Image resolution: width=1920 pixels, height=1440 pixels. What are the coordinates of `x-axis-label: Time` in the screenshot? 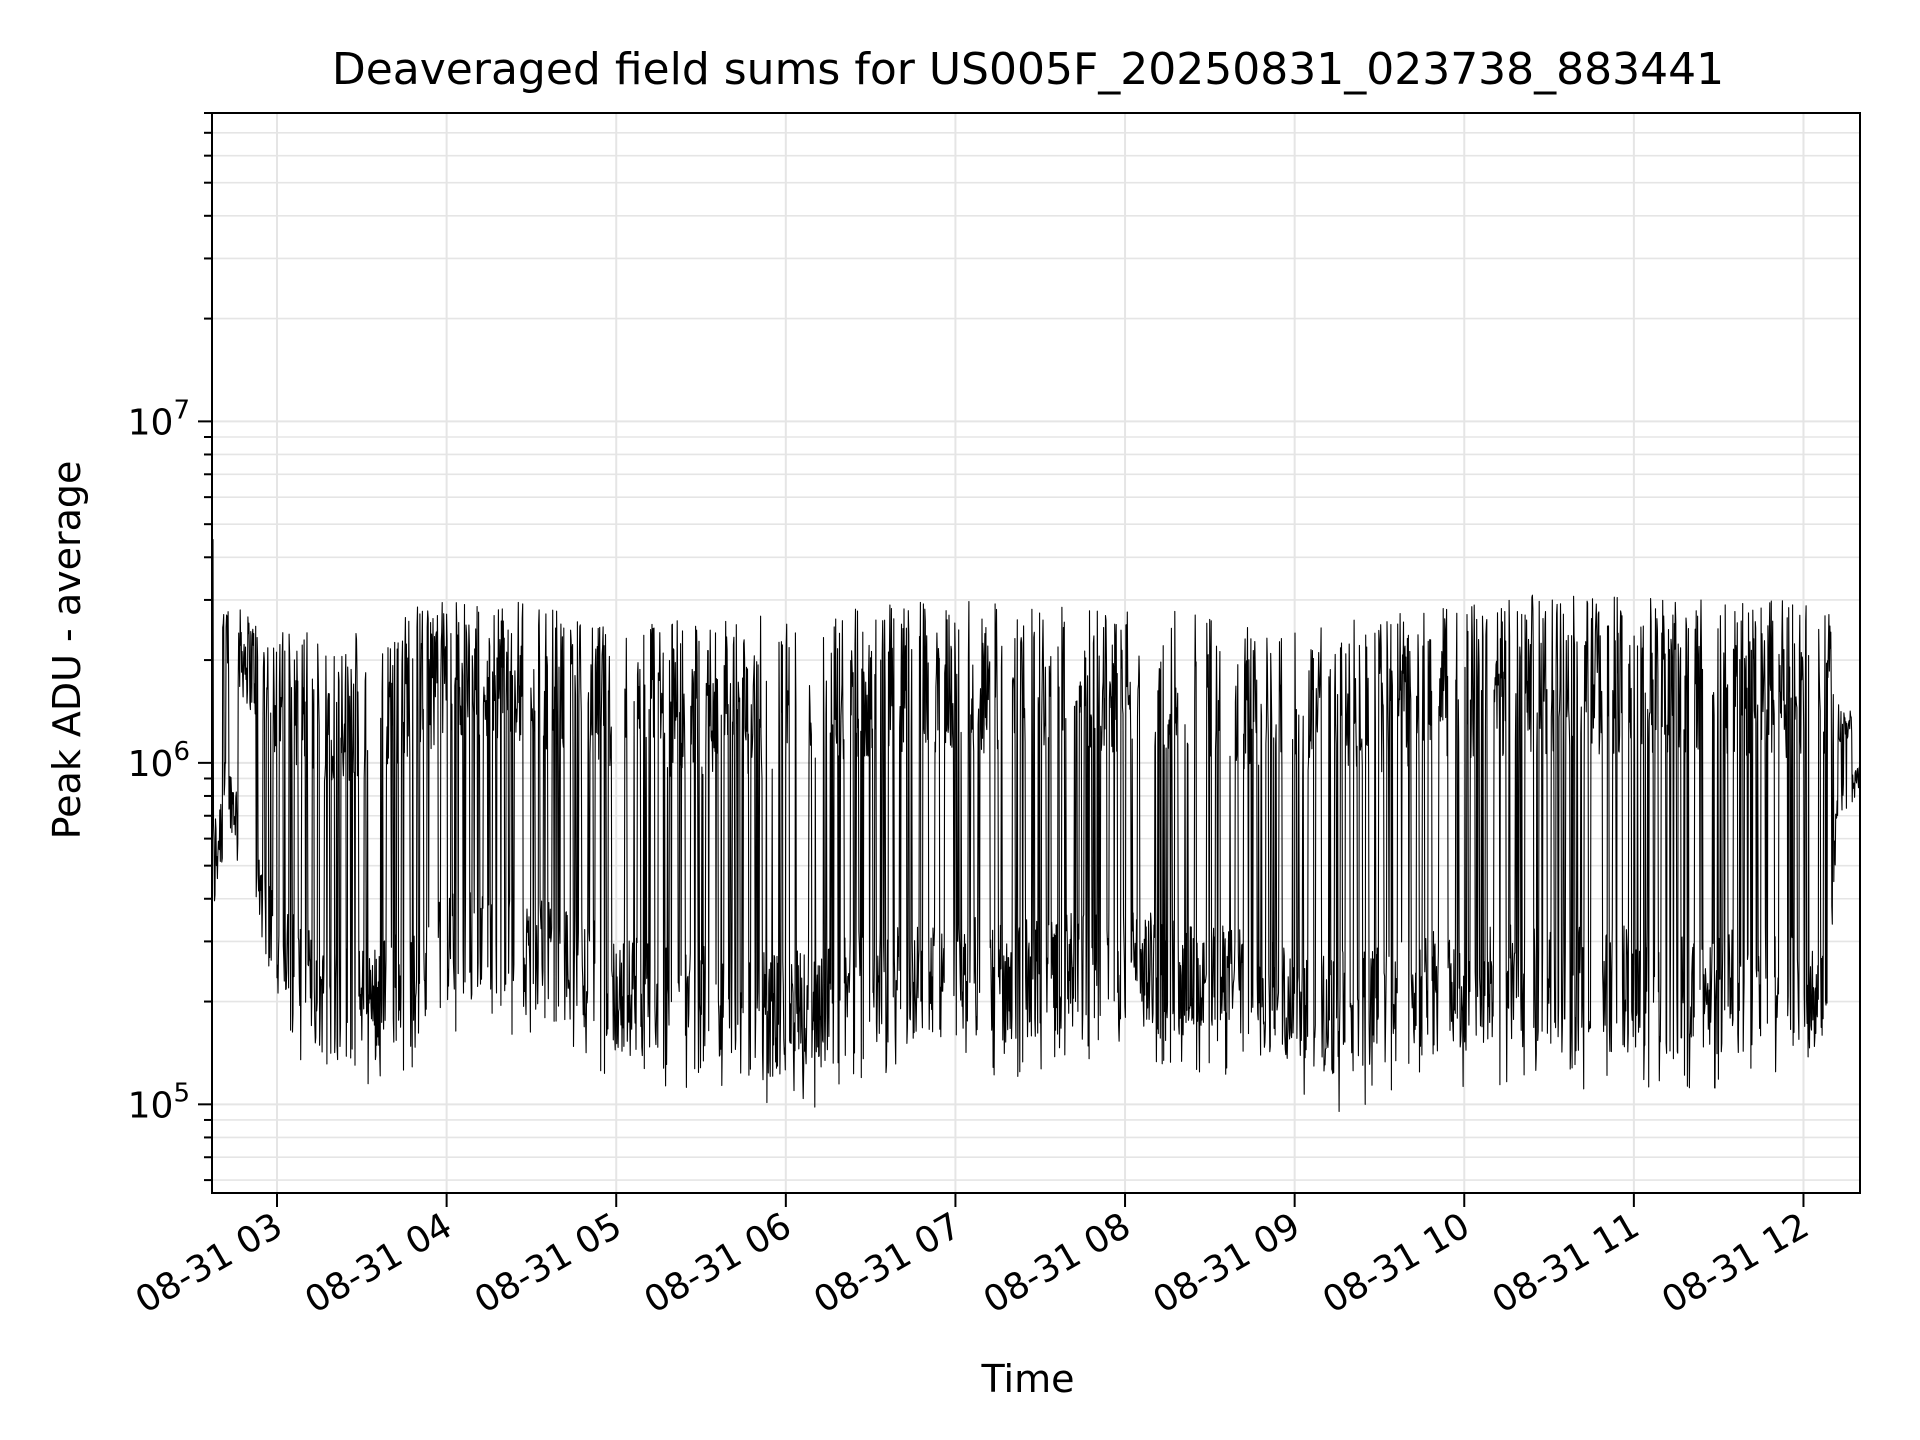 It's located at (1028, 1379).